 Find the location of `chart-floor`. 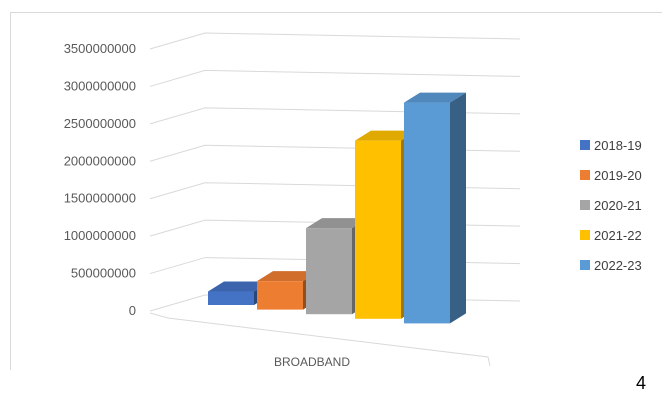

chart-floor is located at coordinates (320, 339).